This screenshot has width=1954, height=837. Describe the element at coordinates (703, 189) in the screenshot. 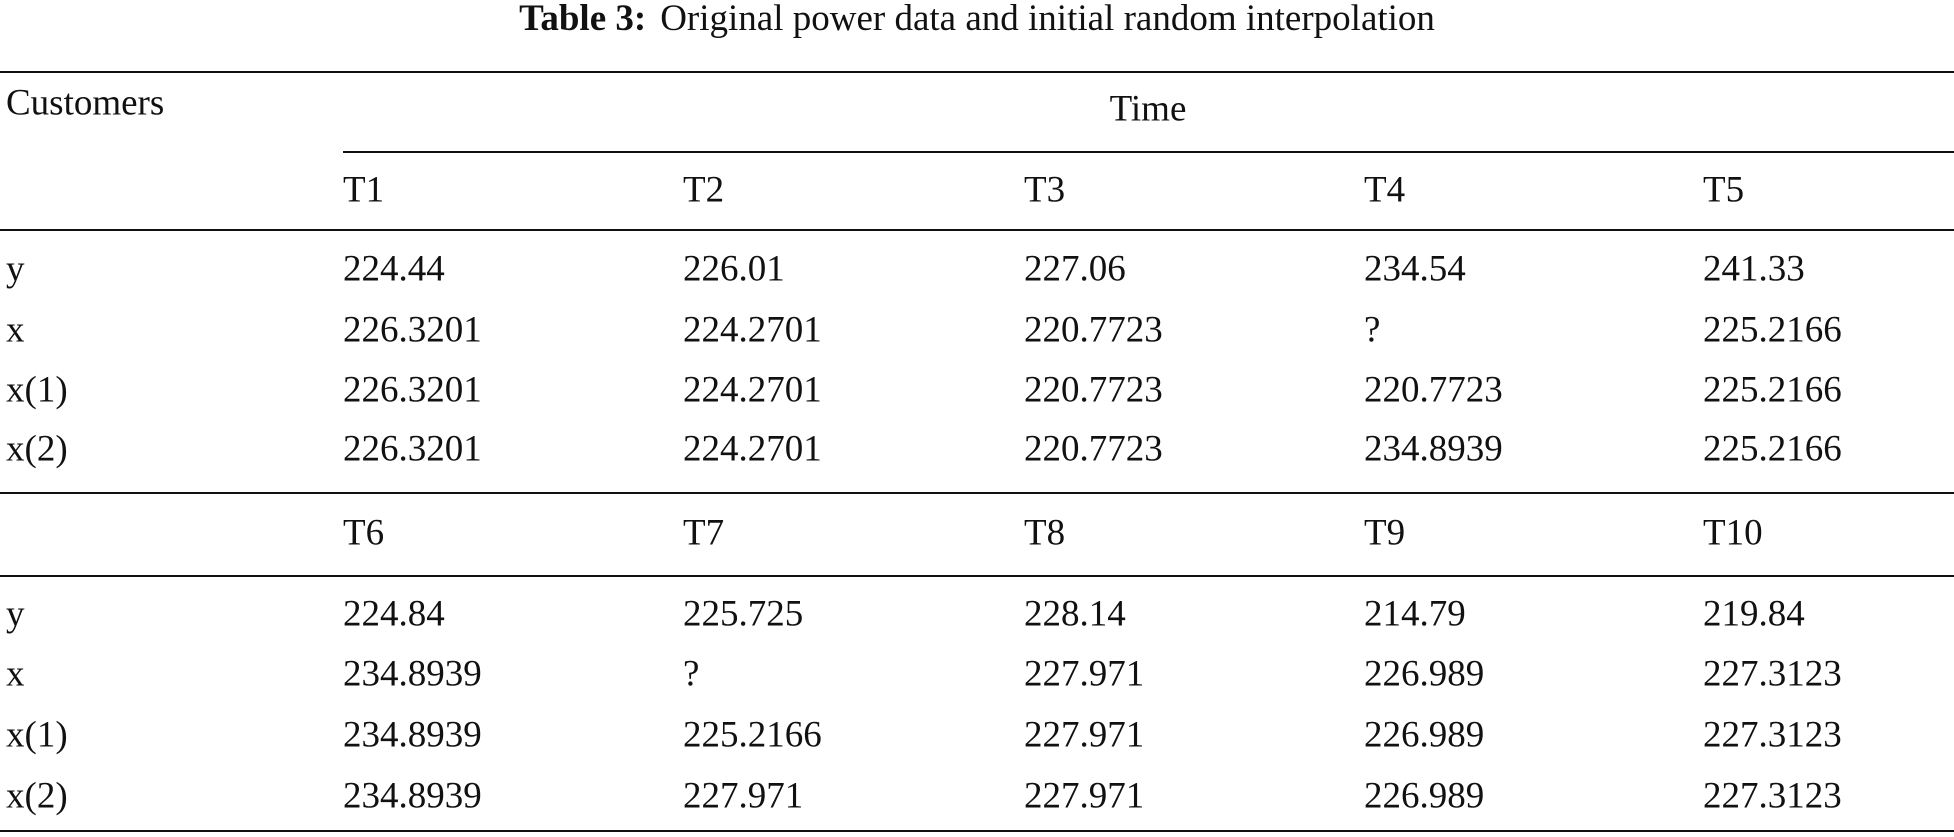

I see `column-header: T2` at that location.